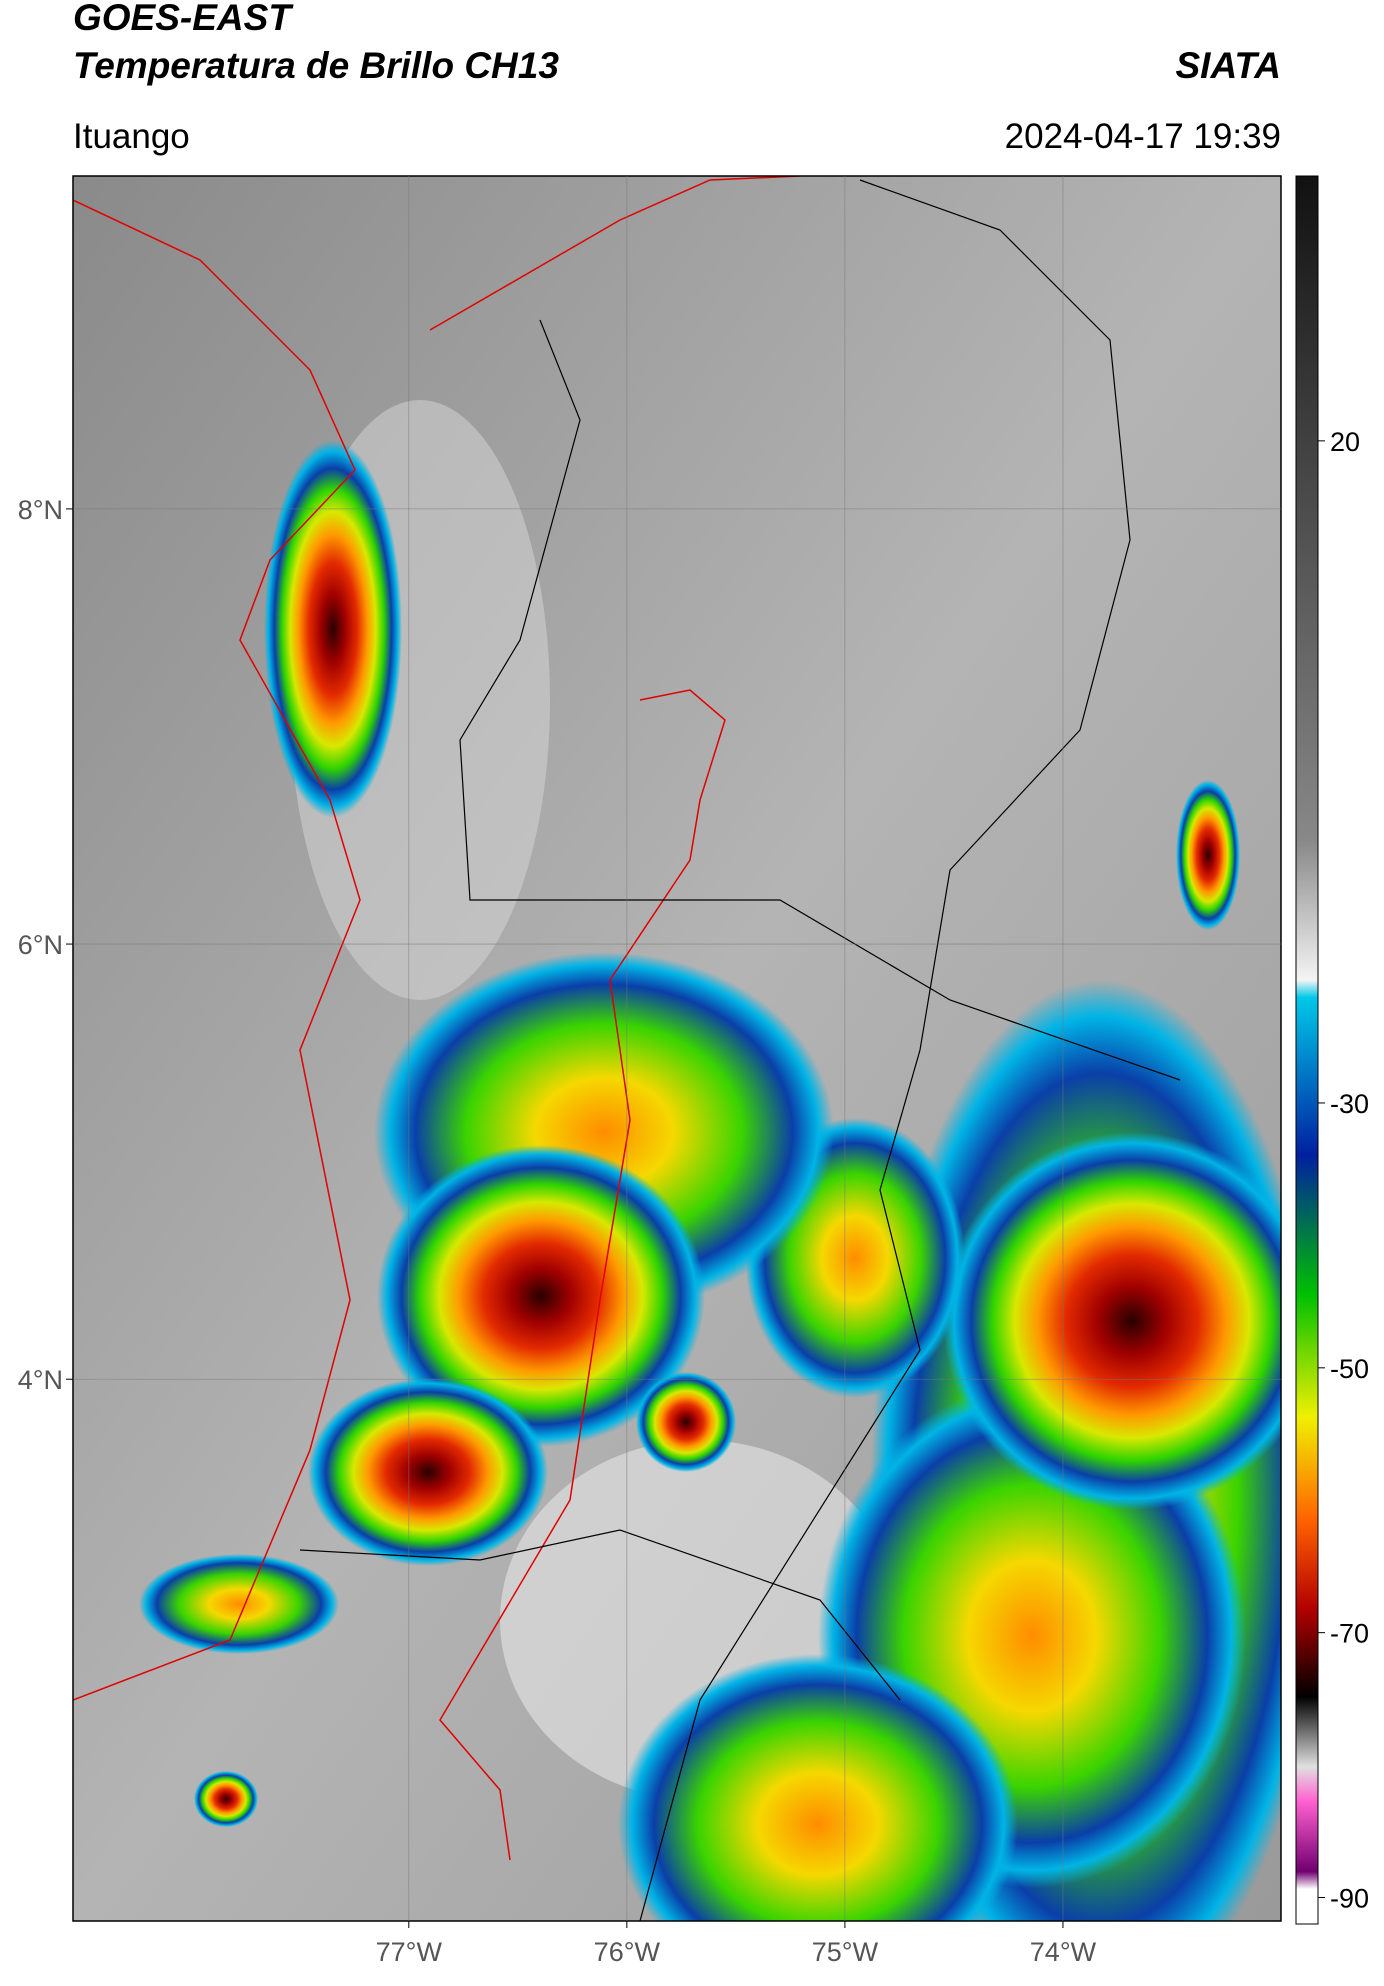 The image size is (1384, 1986). I want to click on y-tick-label: 4°N, so click(40, 1380).